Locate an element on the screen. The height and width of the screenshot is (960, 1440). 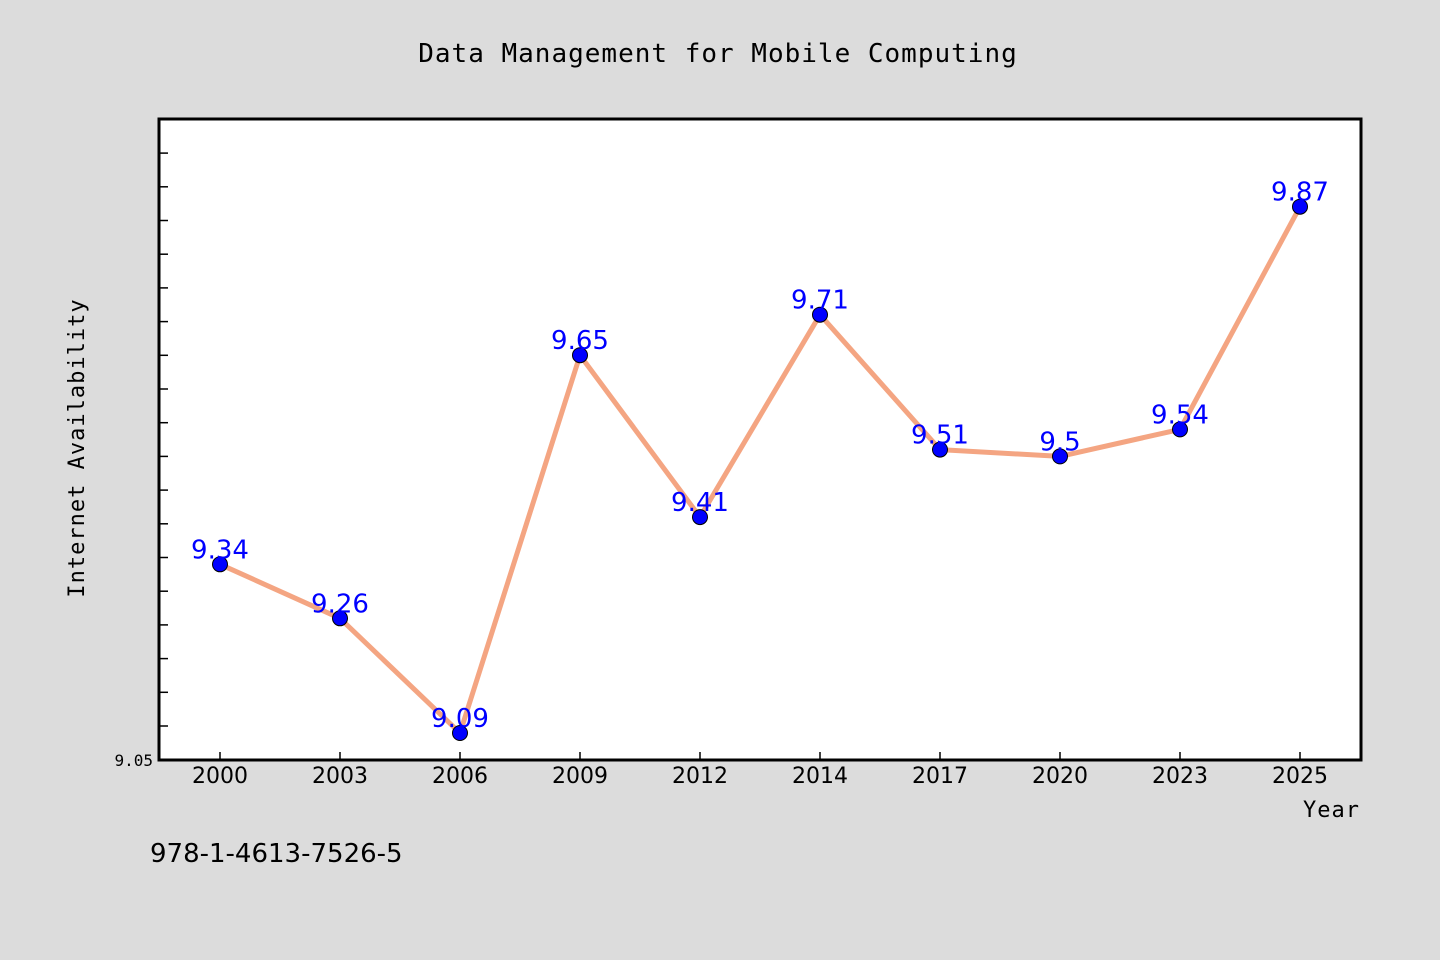
x-axis-label: Year is located at coordinates (1331, 810).